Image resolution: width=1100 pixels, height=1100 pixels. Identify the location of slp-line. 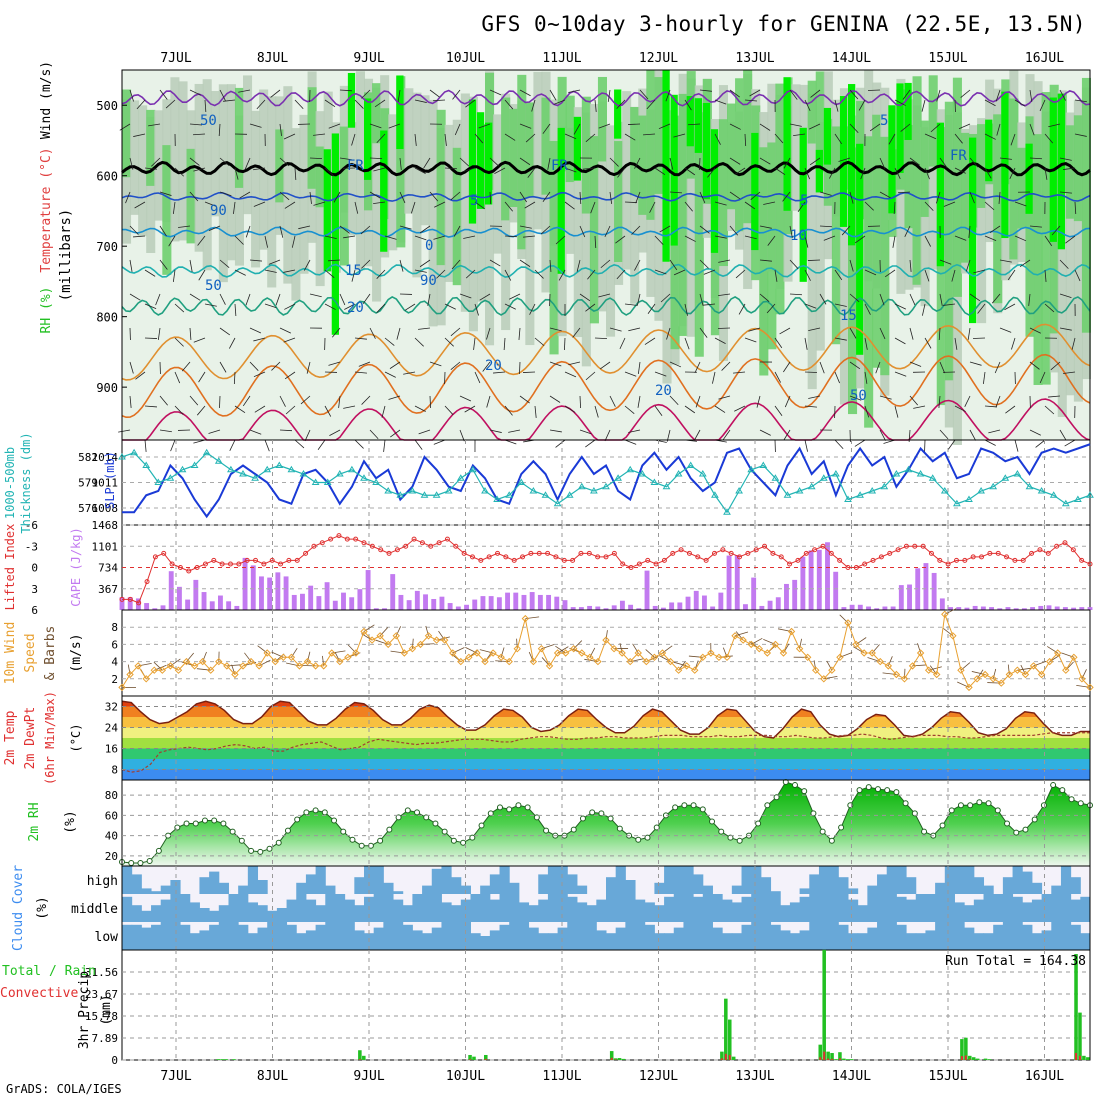
(606, 481).